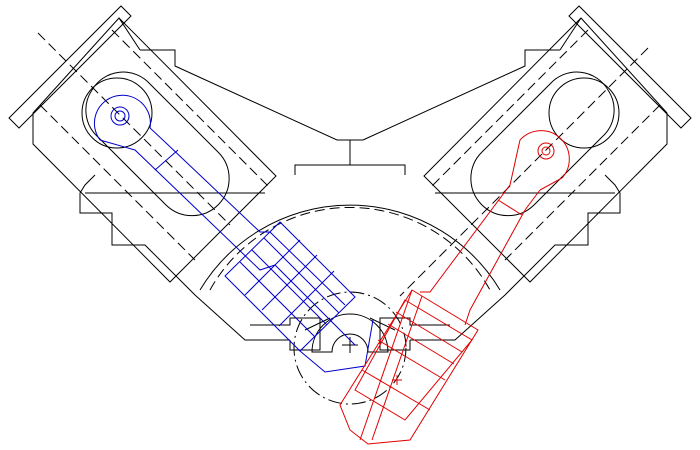 Image resolution: width=700 pixels, height=450 pixels. I want to click on crank-inner-line, so click(350, 324).